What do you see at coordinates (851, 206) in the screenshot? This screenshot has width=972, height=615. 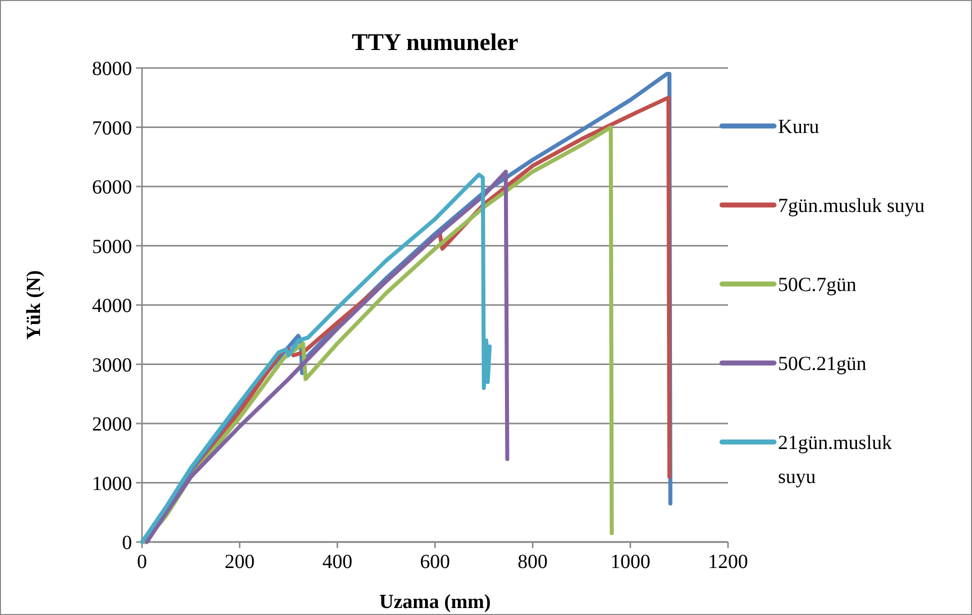 I see `legend-label: 7gün.musluk suyu` at bounding box center [851, 206].